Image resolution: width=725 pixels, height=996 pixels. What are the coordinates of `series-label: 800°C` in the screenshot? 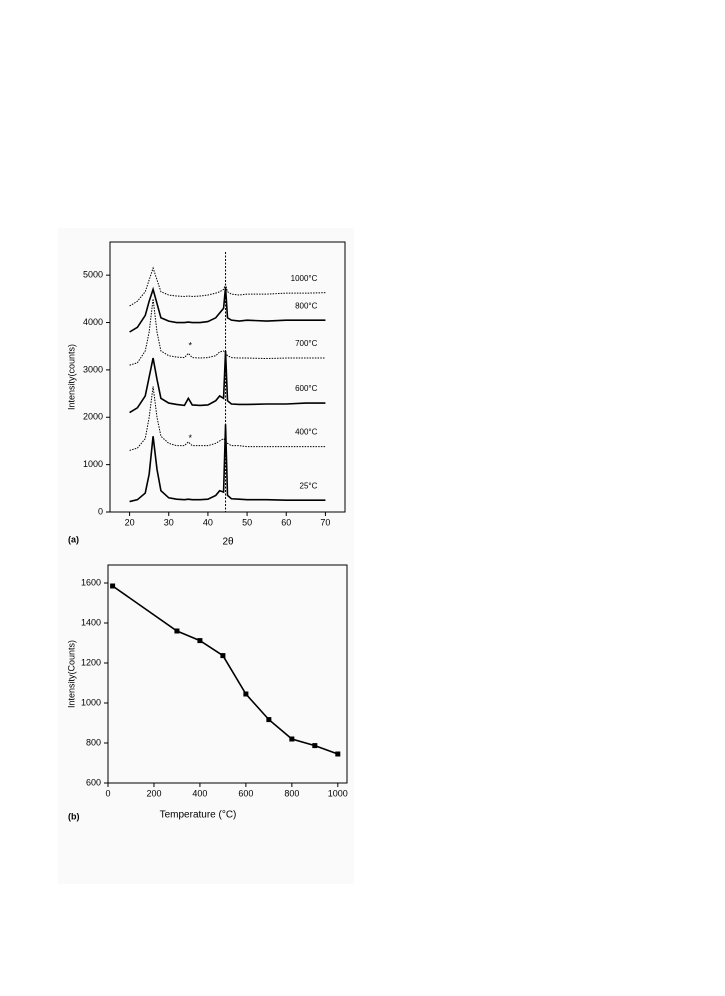 It's located at (306, 305).